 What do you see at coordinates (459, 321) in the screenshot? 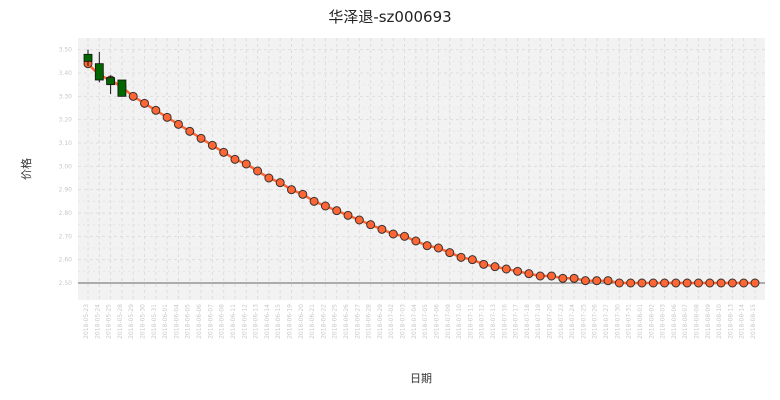
I see `x-tick-label: 2018-07-10` at bounding box center [459, 321].